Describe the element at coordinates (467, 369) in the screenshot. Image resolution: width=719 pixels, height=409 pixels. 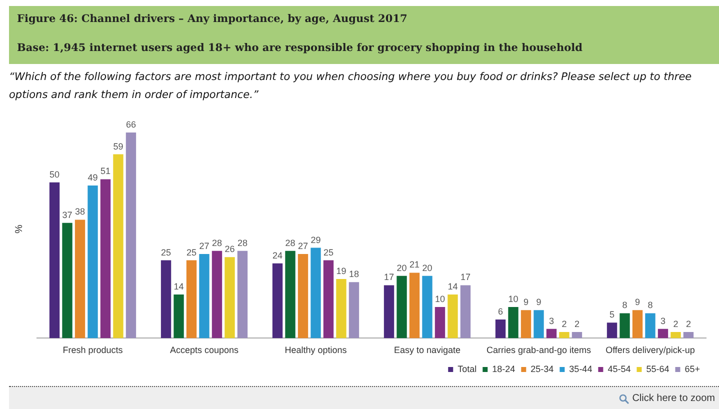
I see `legend-label: Total` at that location.